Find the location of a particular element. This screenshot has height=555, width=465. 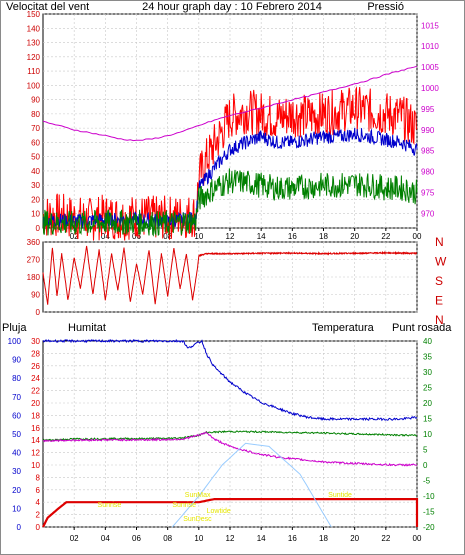

series-rain-line is located at coordinates (230, 513).